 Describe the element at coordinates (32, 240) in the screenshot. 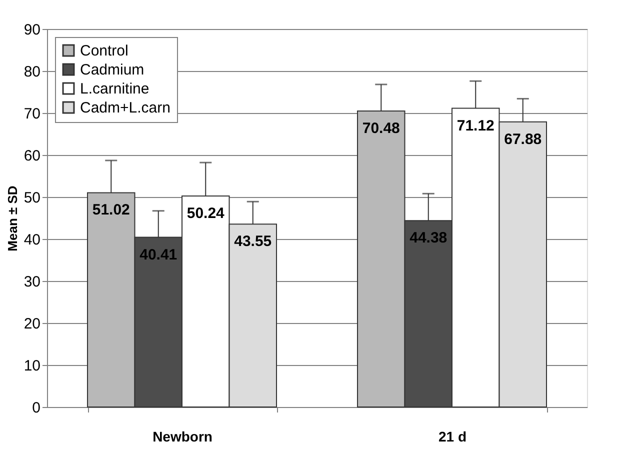

I see `y-tick-label: 40` at that location.